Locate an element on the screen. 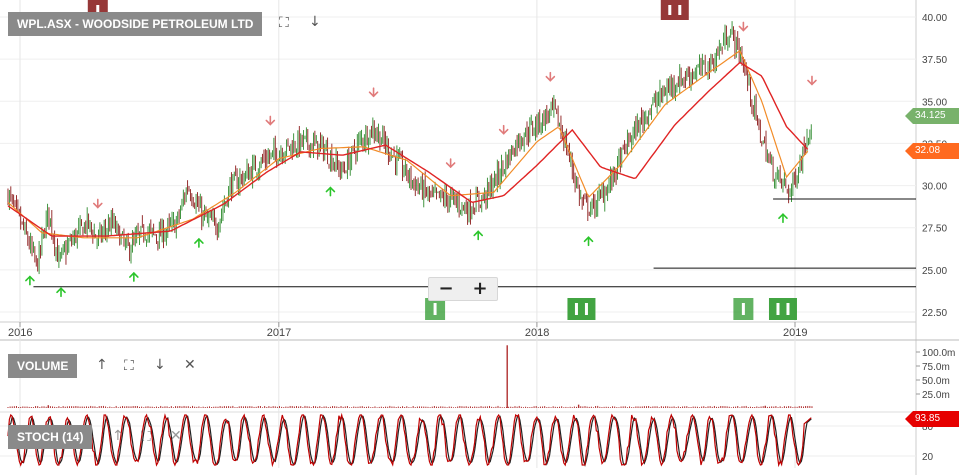  y-tick-label: 25.00 is located at coordinates (934, 271).